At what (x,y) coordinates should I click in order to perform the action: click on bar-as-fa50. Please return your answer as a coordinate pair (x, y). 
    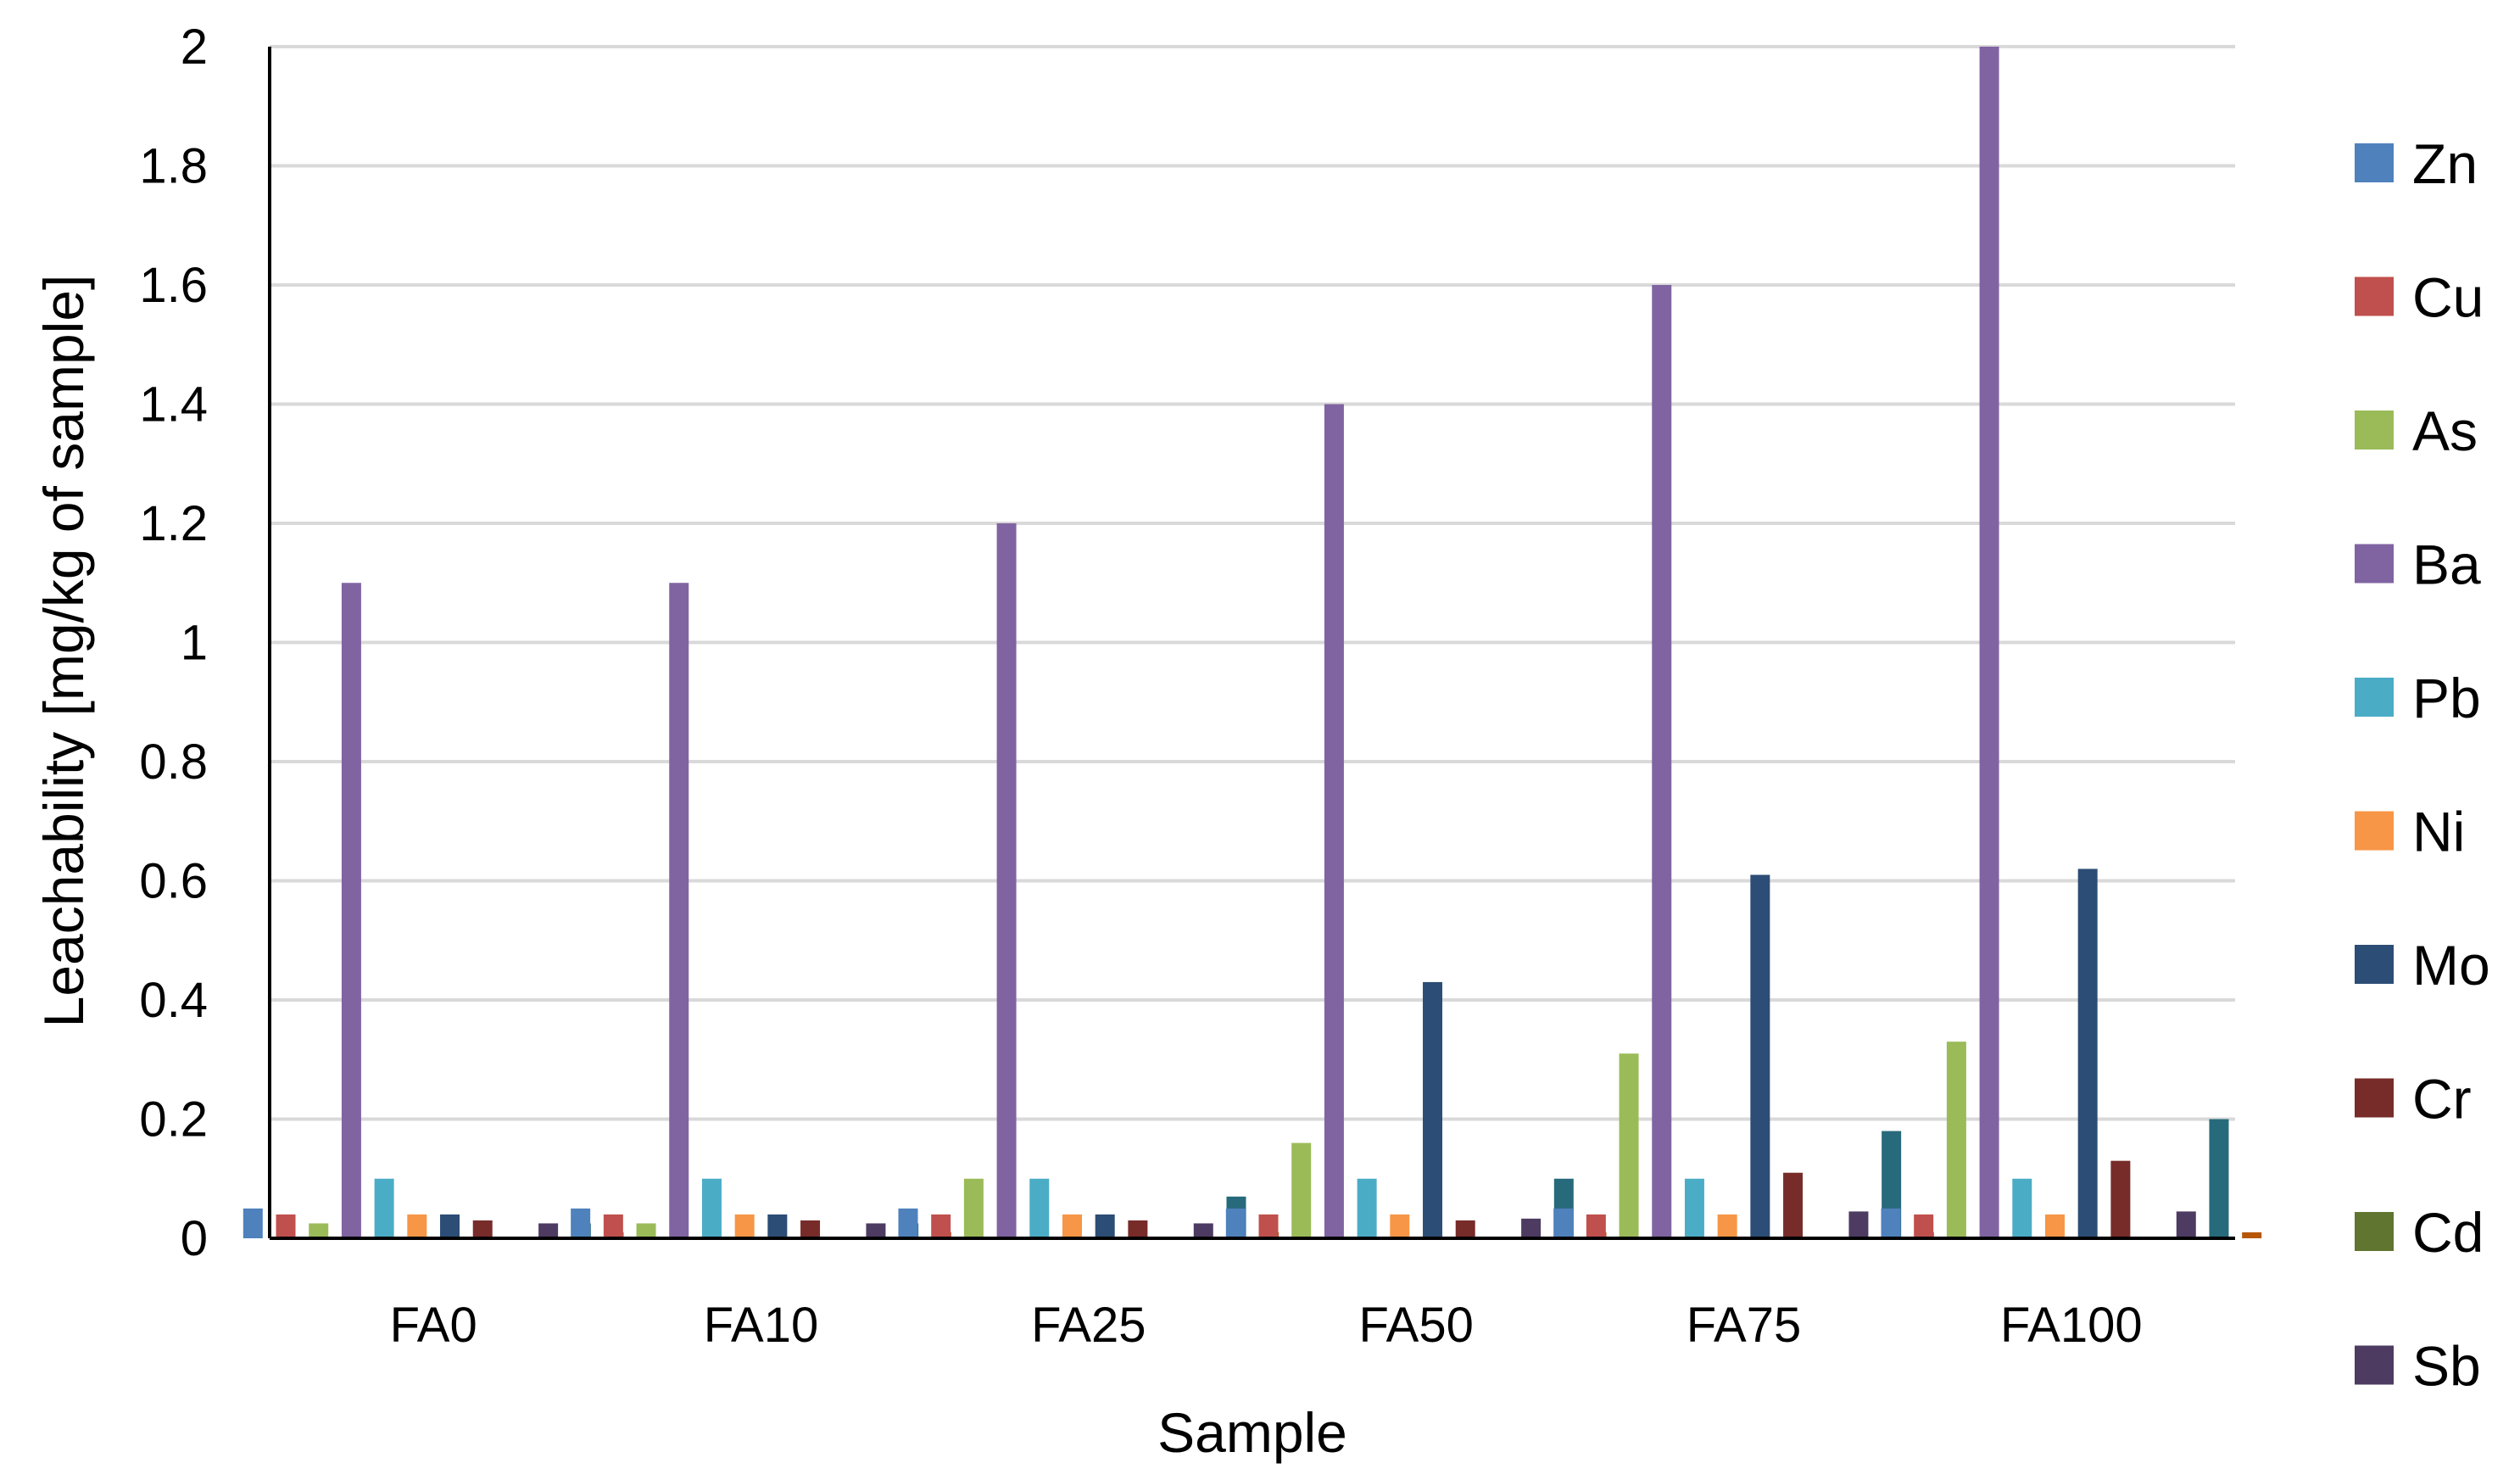
    Looking at the image, I should click on (1302, 1190).